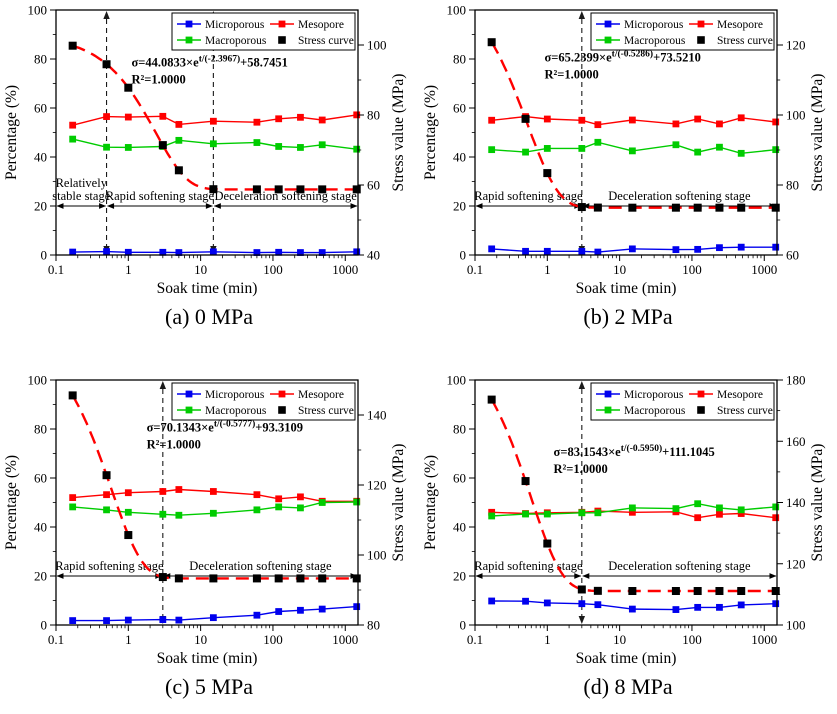 The height and width of the screenshot is (714, 837). I want to click on caption-c: (c) 5 MPa, so click(209, 686).